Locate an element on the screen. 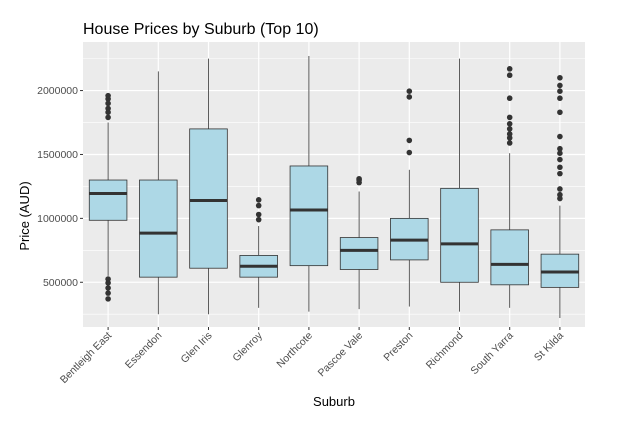  x-tick-label: Pascoe Vale is located at coordinates (341, 355).